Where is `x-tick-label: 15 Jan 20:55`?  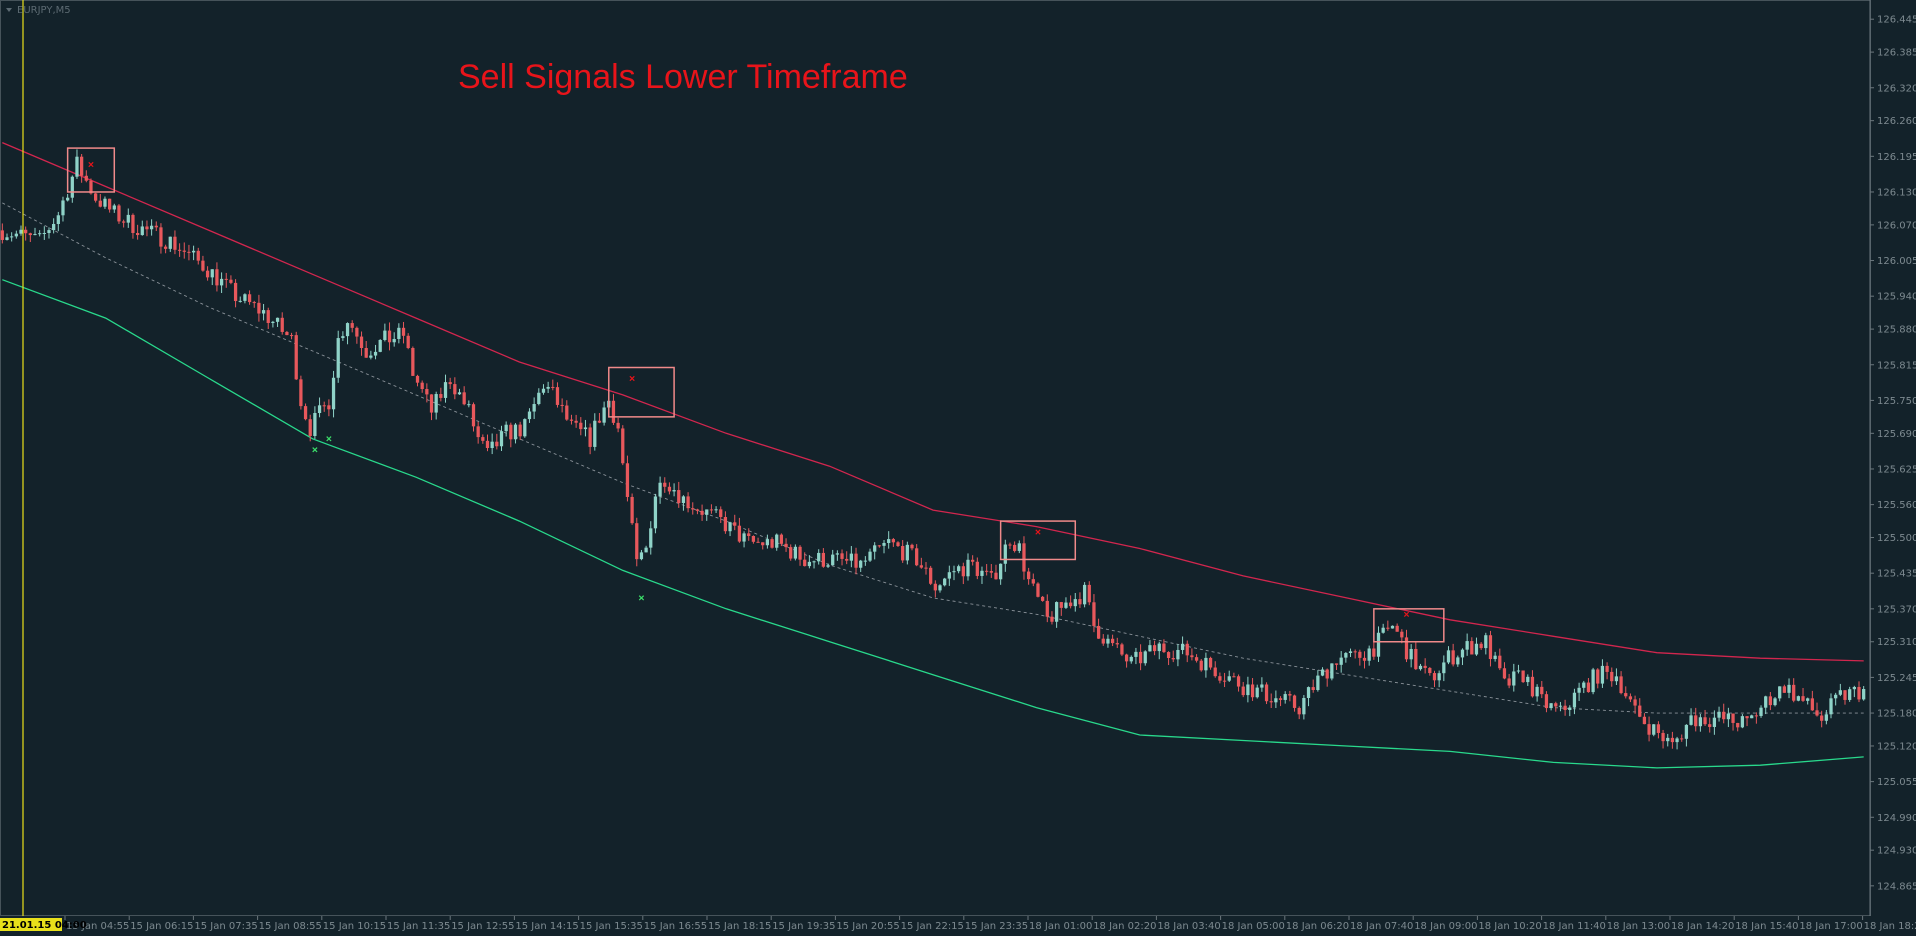
x-tick-label: 15 Jan 20:55 is located at coordinates (867, 926).